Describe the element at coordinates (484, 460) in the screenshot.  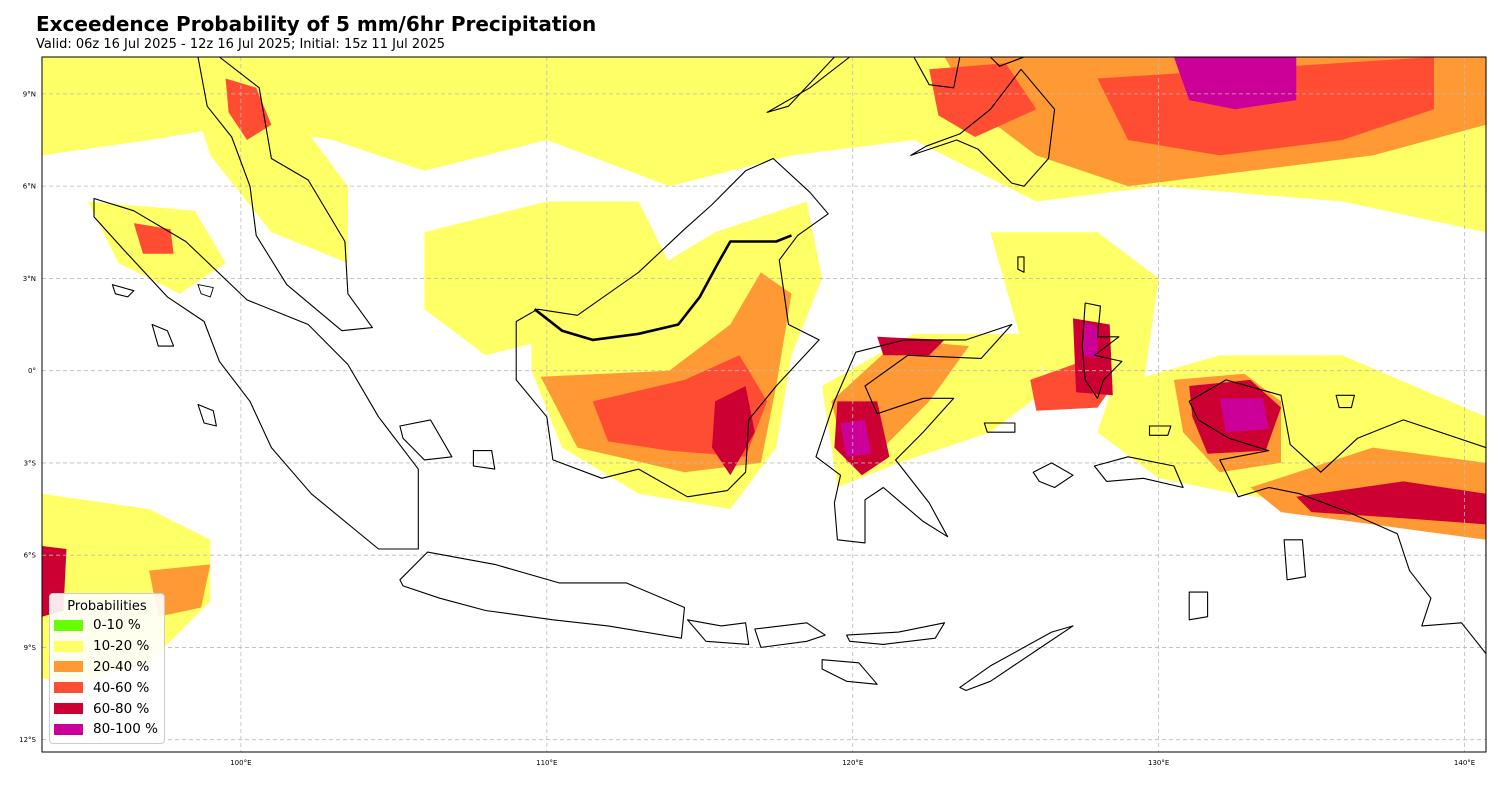
I see `coastline-belitung` at that location.